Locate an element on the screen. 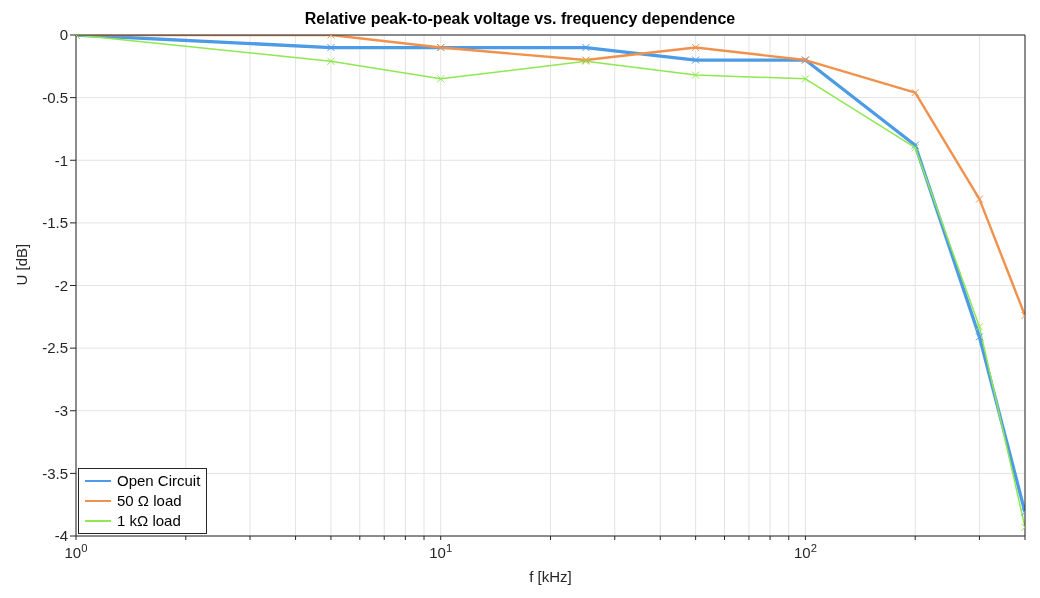 This screenshot has height=598, width=1040. legend-label: 50 Ω load is located at coordinates (149, 501).